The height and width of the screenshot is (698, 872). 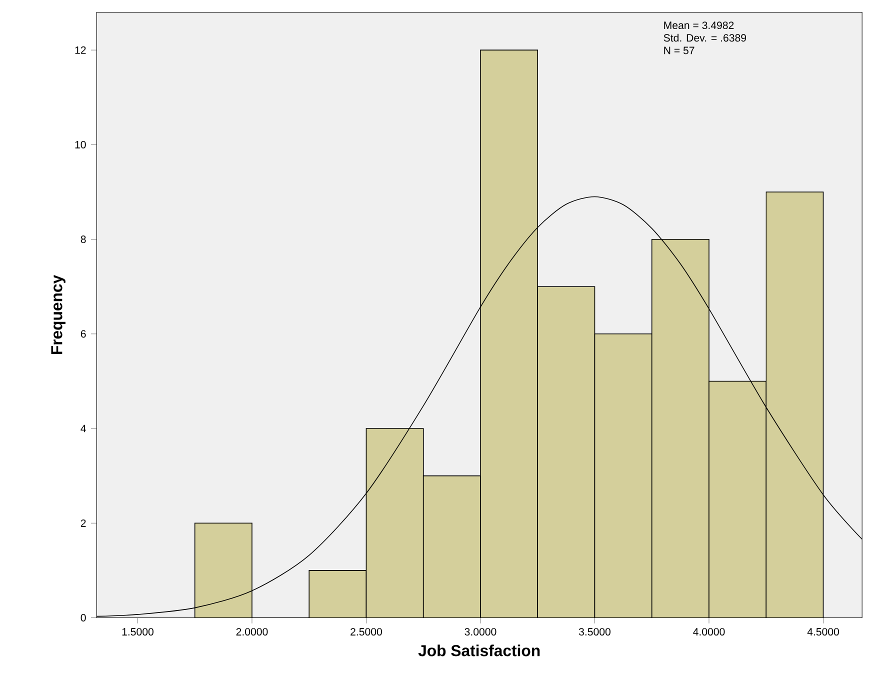 What do you see at coordinates (80, 50) in the screenshot?
I see `y-tick-label: 12` at bounding box center [80, 50].